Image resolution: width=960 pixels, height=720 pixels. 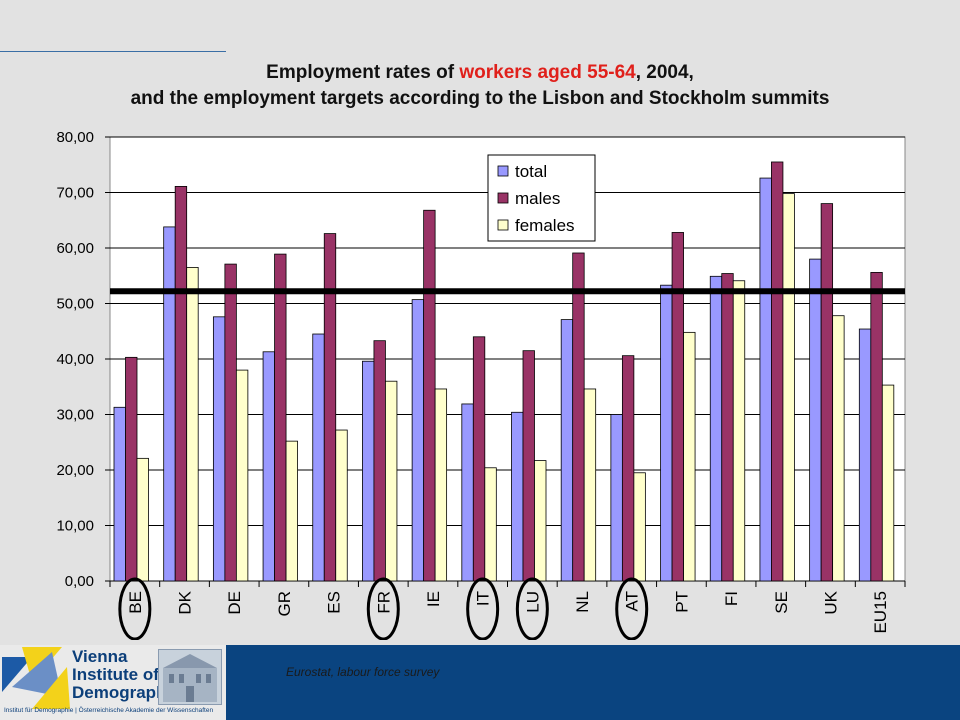 What do you see at coordinates (537, 198) in the screenshot?
I see `legend-label-males: males` at bounding box center [537, 198].